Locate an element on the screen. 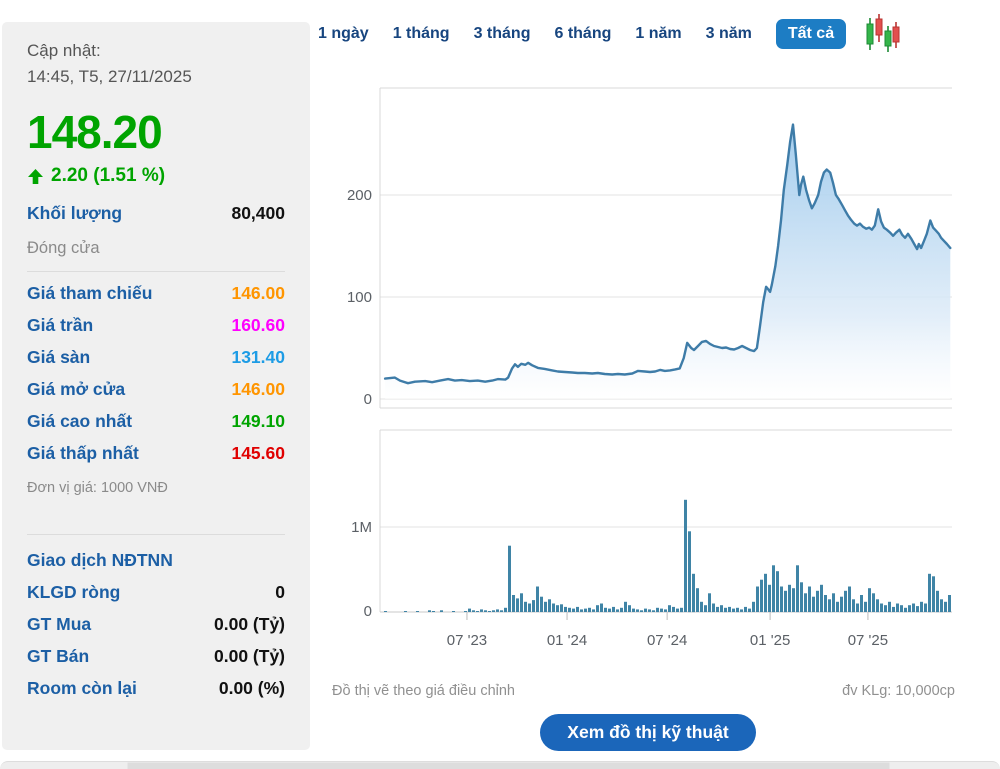 The image size is (1000, 769). row-value: 160.60 is located at coordinates (258, 325).